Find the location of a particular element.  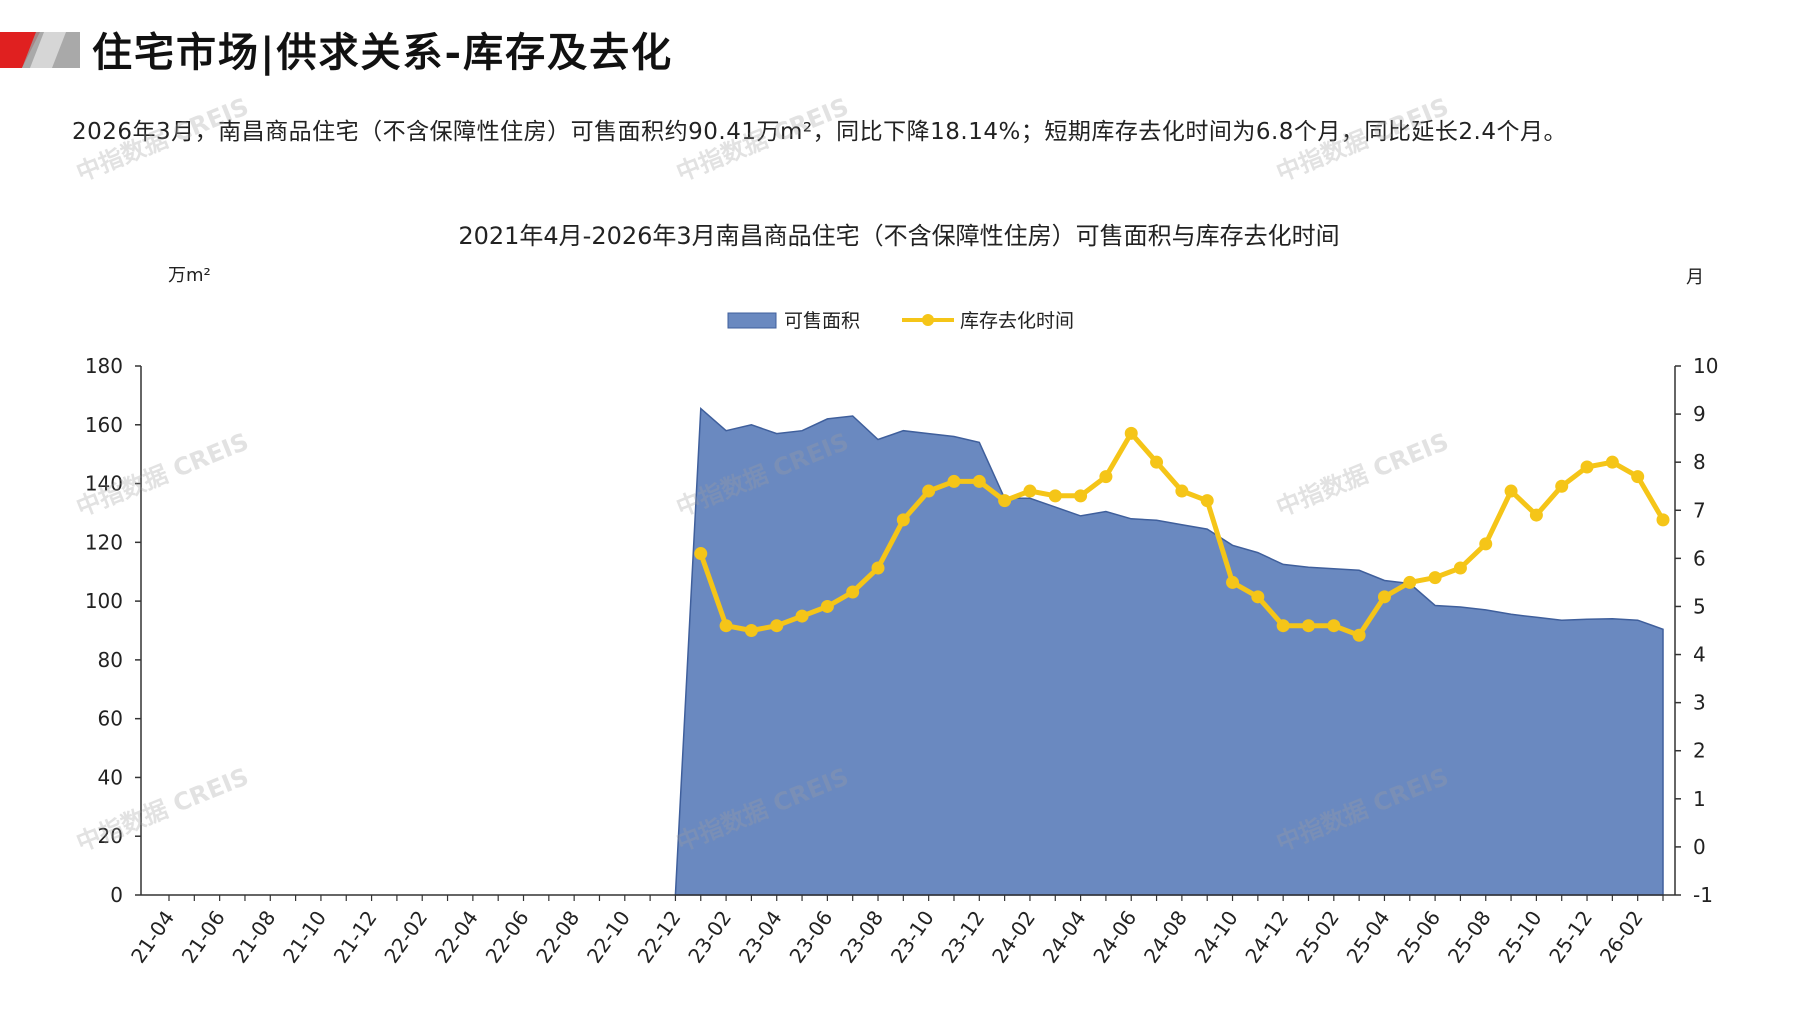

y-right-tick-label: 4 is located at coordinates (1699, 655).